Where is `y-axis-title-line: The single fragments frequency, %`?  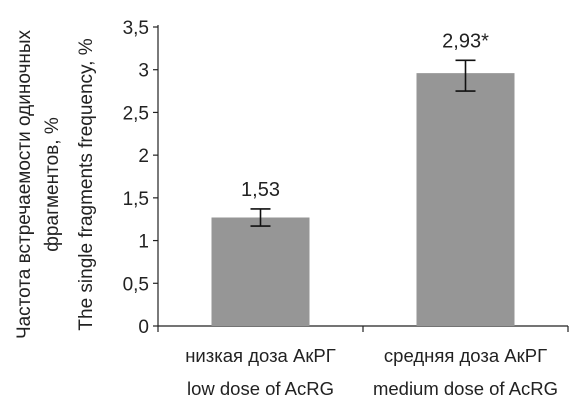
y-axis-title-line: The single fragments frequency, % is located at coordinates (86, 184).